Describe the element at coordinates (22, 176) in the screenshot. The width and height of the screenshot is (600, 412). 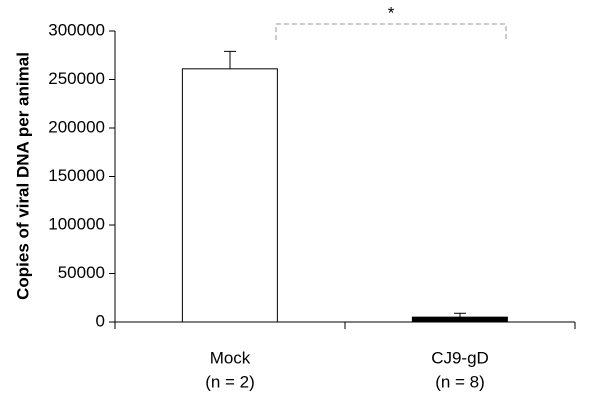
I see `y-axis-label: Copies of viral DNA per animal` at that location.